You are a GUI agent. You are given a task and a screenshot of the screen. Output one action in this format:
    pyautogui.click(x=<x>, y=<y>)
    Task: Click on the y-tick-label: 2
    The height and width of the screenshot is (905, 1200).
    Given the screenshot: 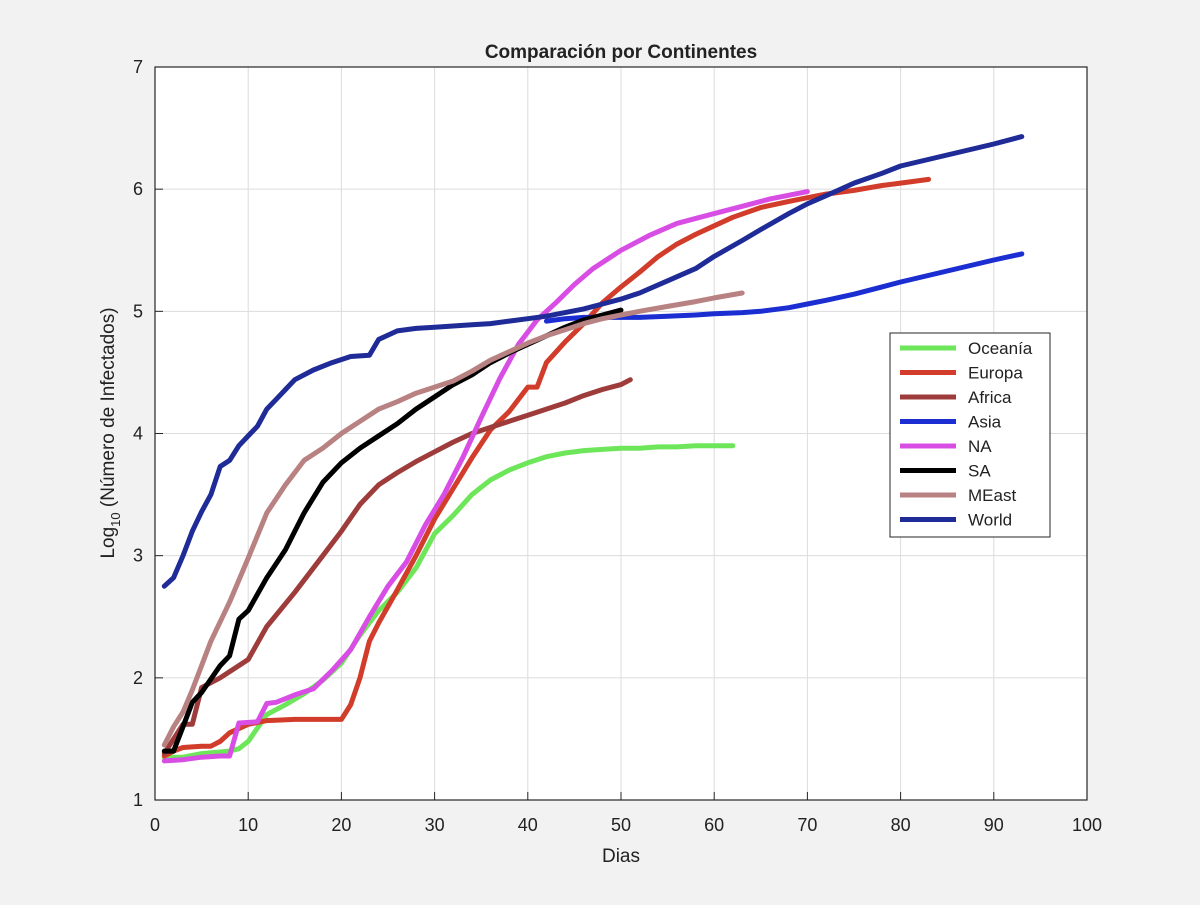 What is the action you would take?
    pyautogui.click(x=138, y=678)
    